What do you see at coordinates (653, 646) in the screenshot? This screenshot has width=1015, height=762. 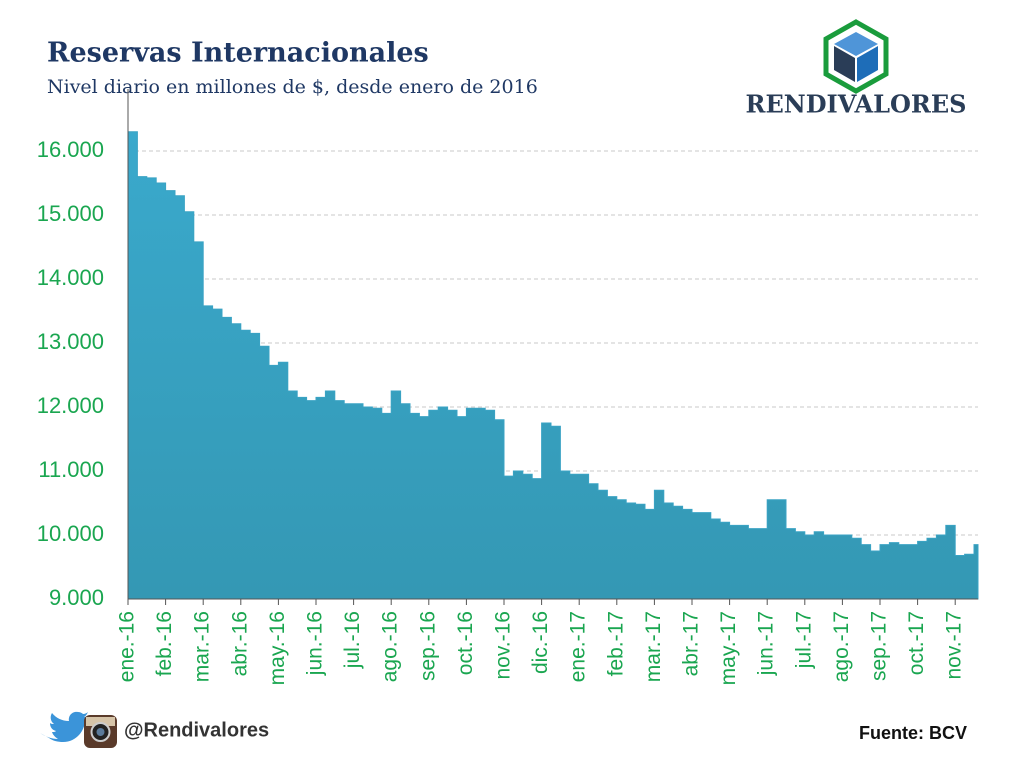 I see `x-tick-label: mar.-17` at bounding box center [653, 646].